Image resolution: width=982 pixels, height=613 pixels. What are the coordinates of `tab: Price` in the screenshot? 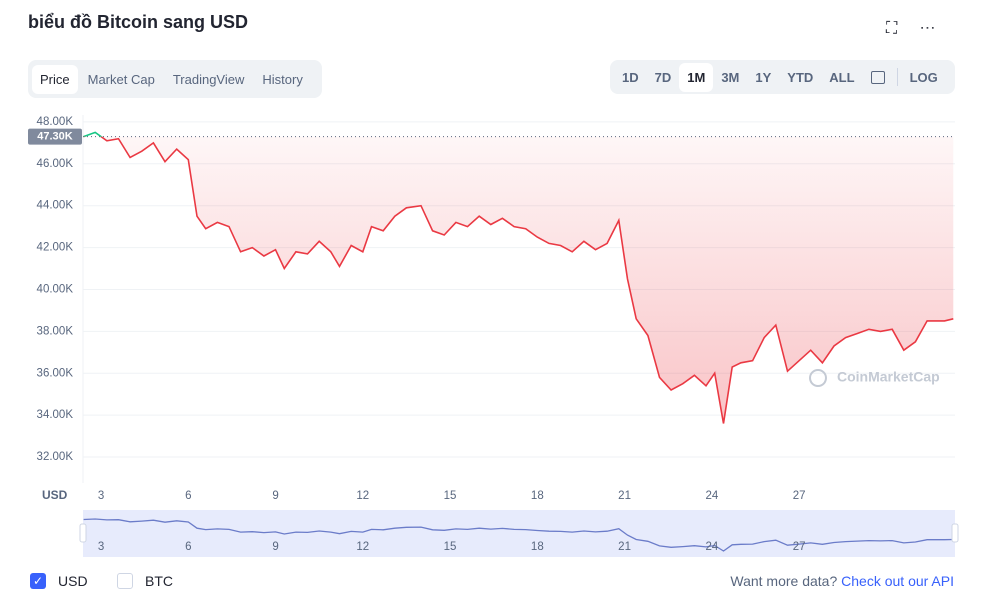 It's located at (55, 79).